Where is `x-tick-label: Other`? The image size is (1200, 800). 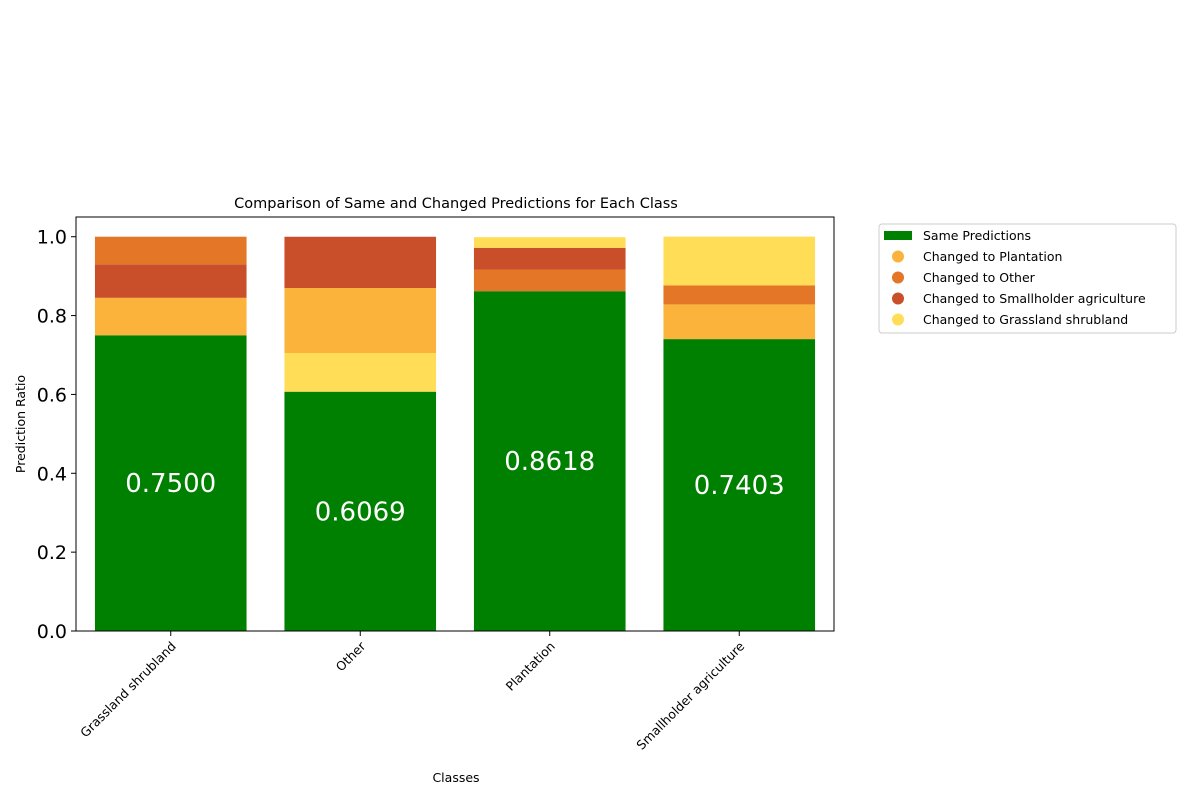 x-tick-label: Other is located at coordinates (351, 656).